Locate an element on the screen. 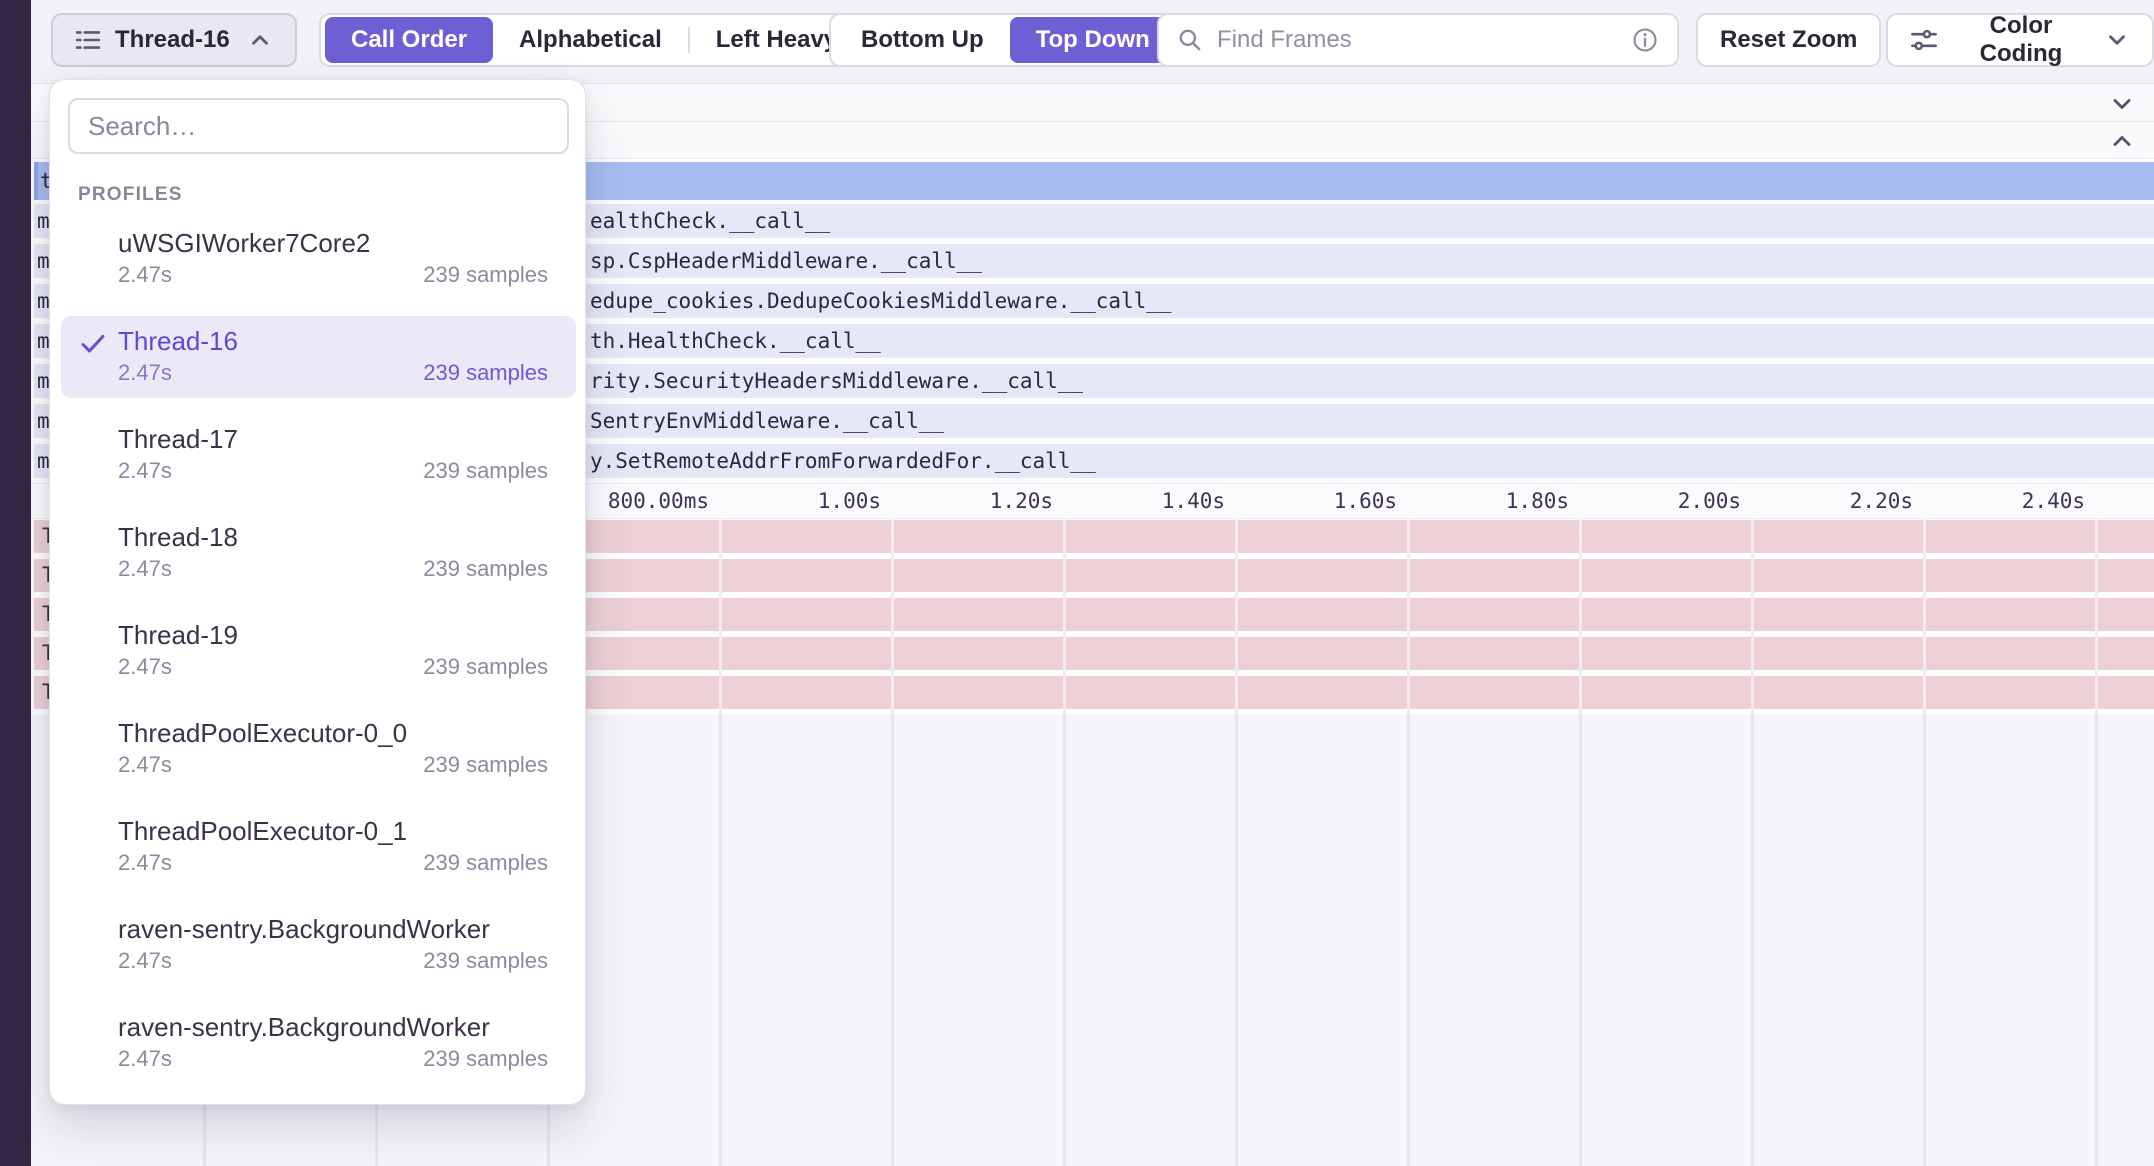 The height and width of the screenshot is (1166, 2154). reset-zoom-button: Reset Zoom is located at coordinates (1789, 40).